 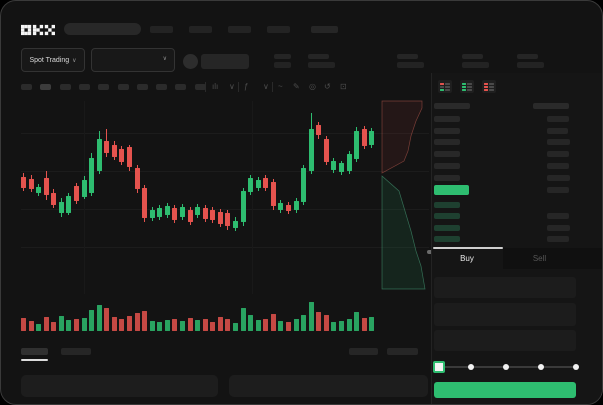 I want to click on tab-sell: Sell, so click(x=539, y=258).